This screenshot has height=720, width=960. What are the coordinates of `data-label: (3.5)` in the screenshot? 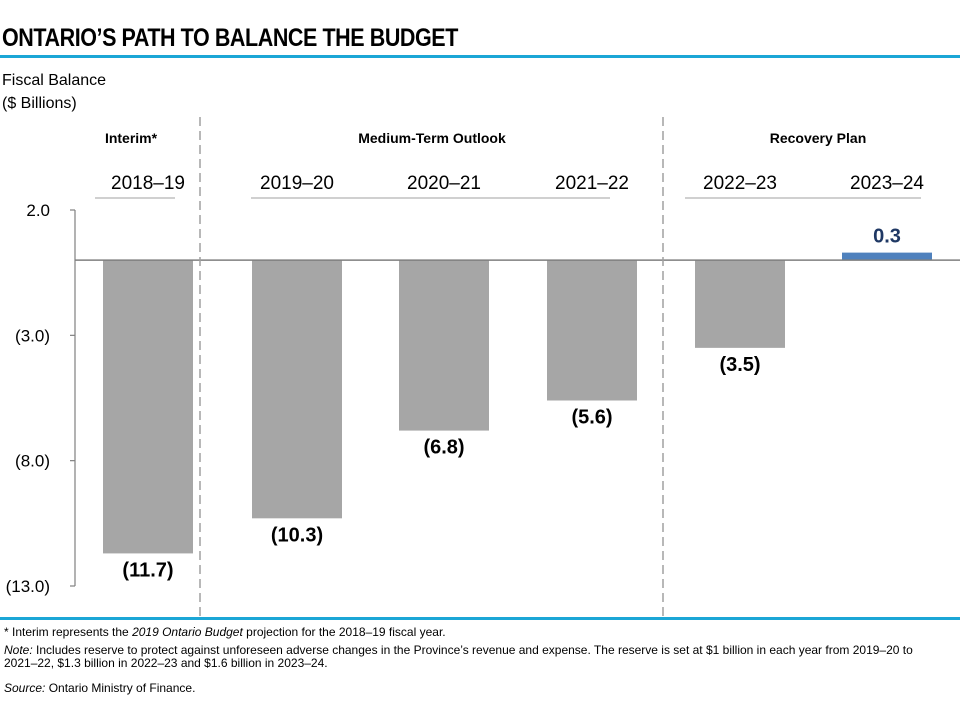 It's located at (739, 365).